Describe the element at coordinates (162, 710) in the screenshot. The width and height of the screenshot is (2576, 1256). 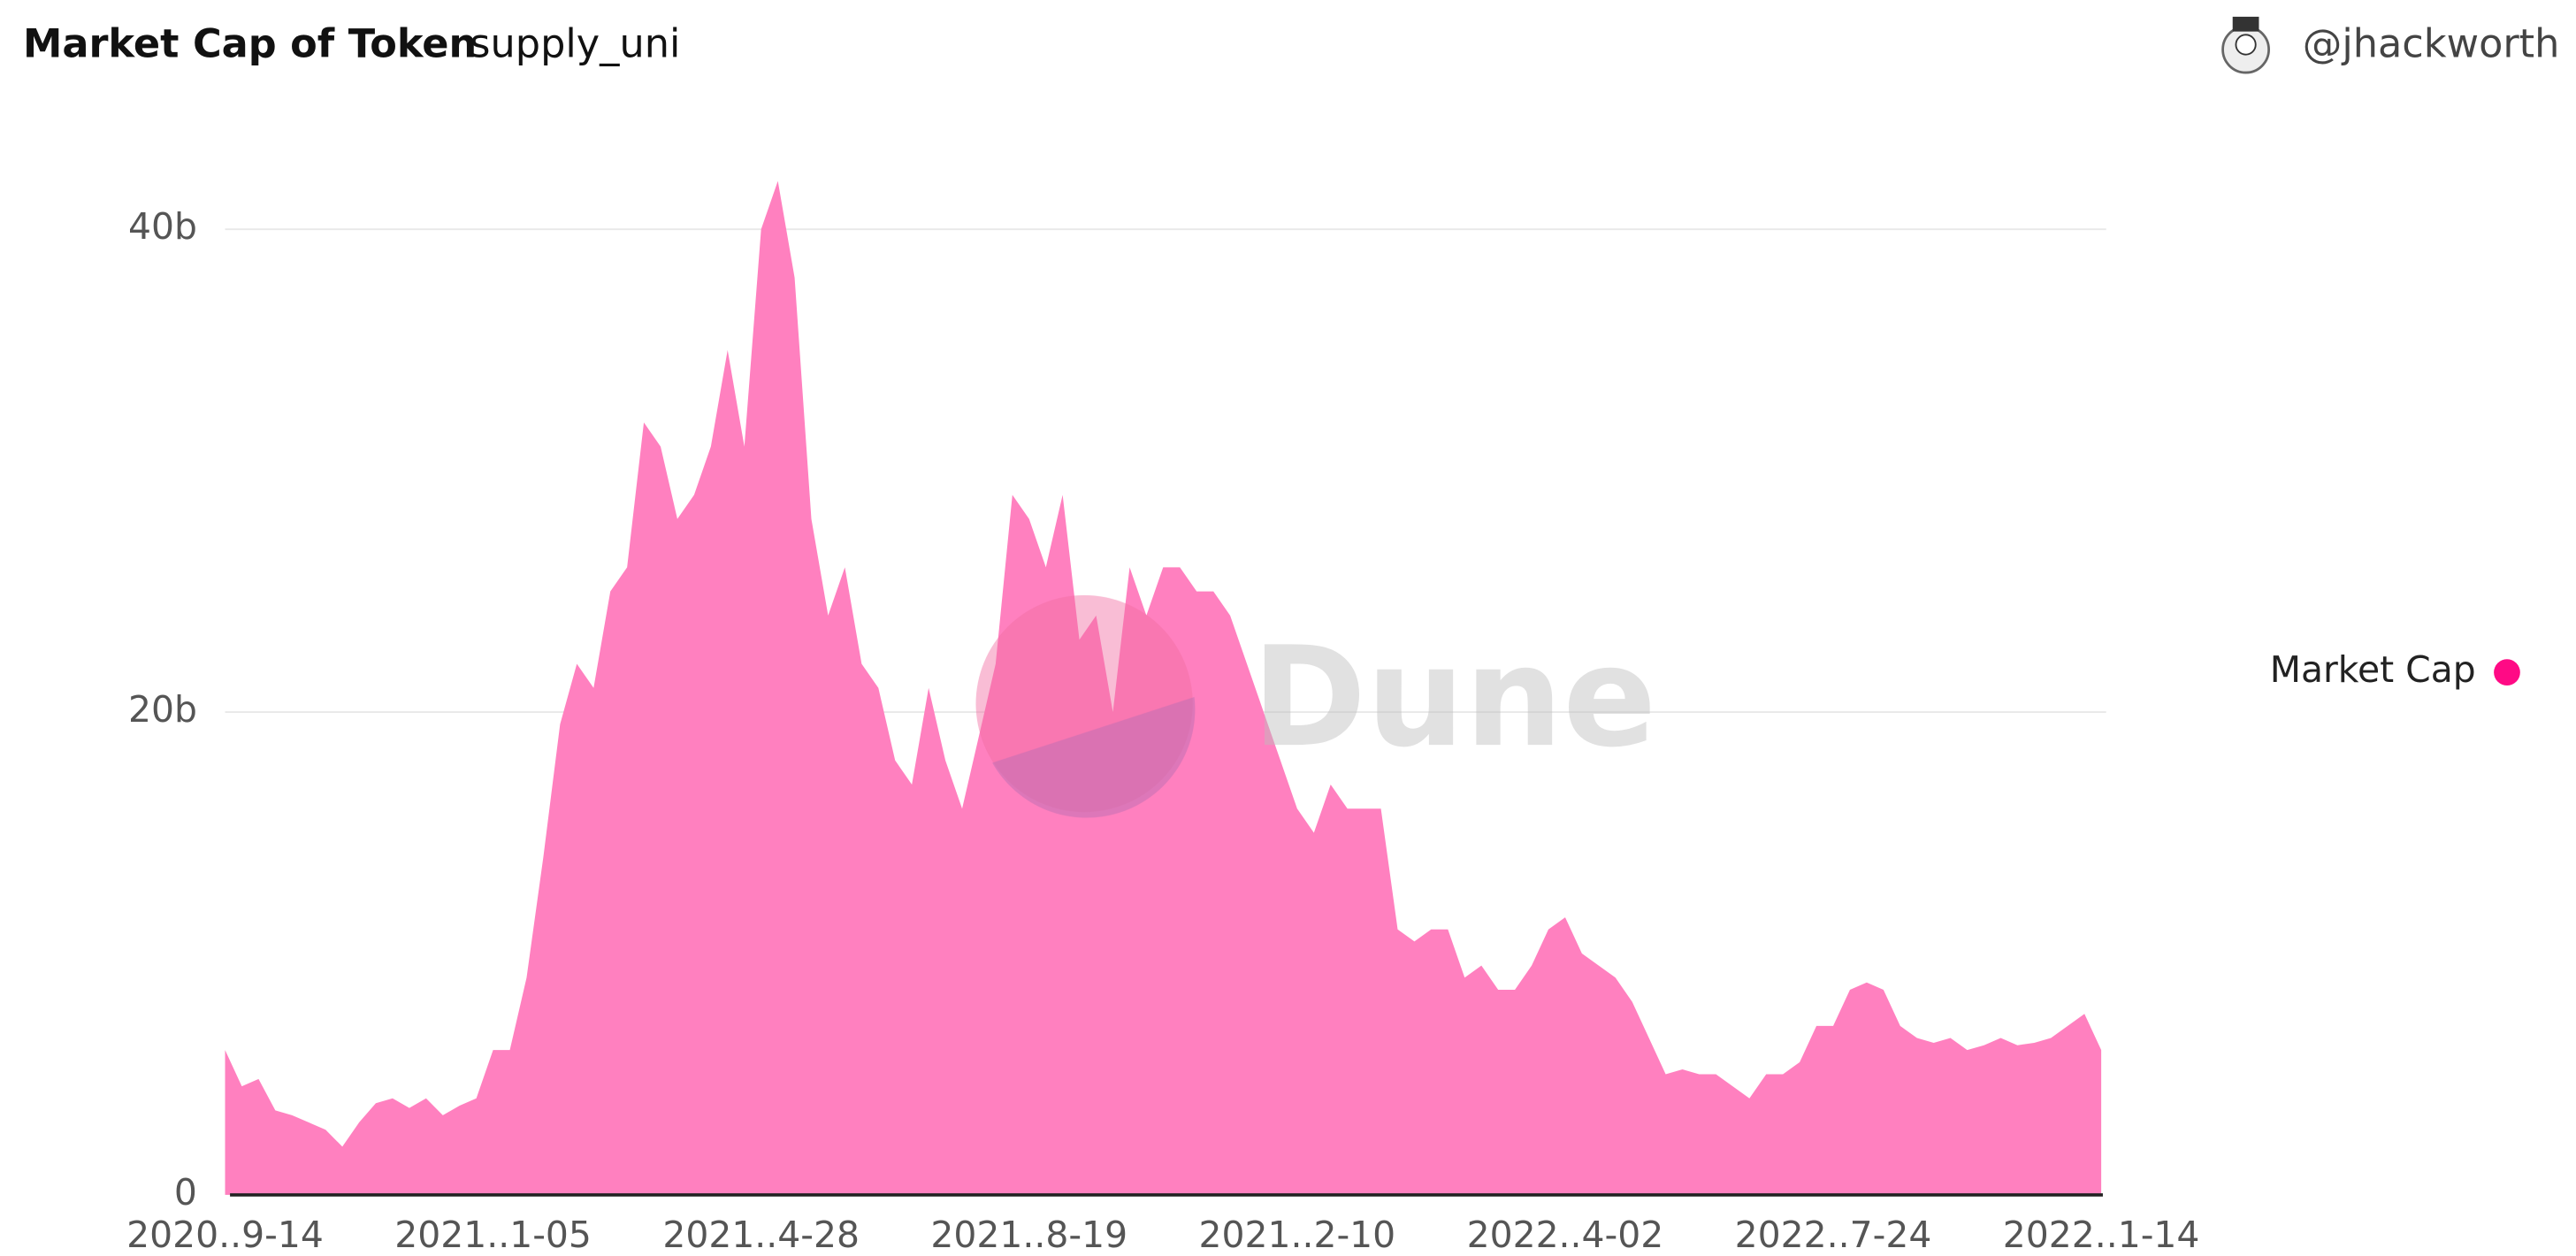
I see `y-tick-label: 20b` at that location.